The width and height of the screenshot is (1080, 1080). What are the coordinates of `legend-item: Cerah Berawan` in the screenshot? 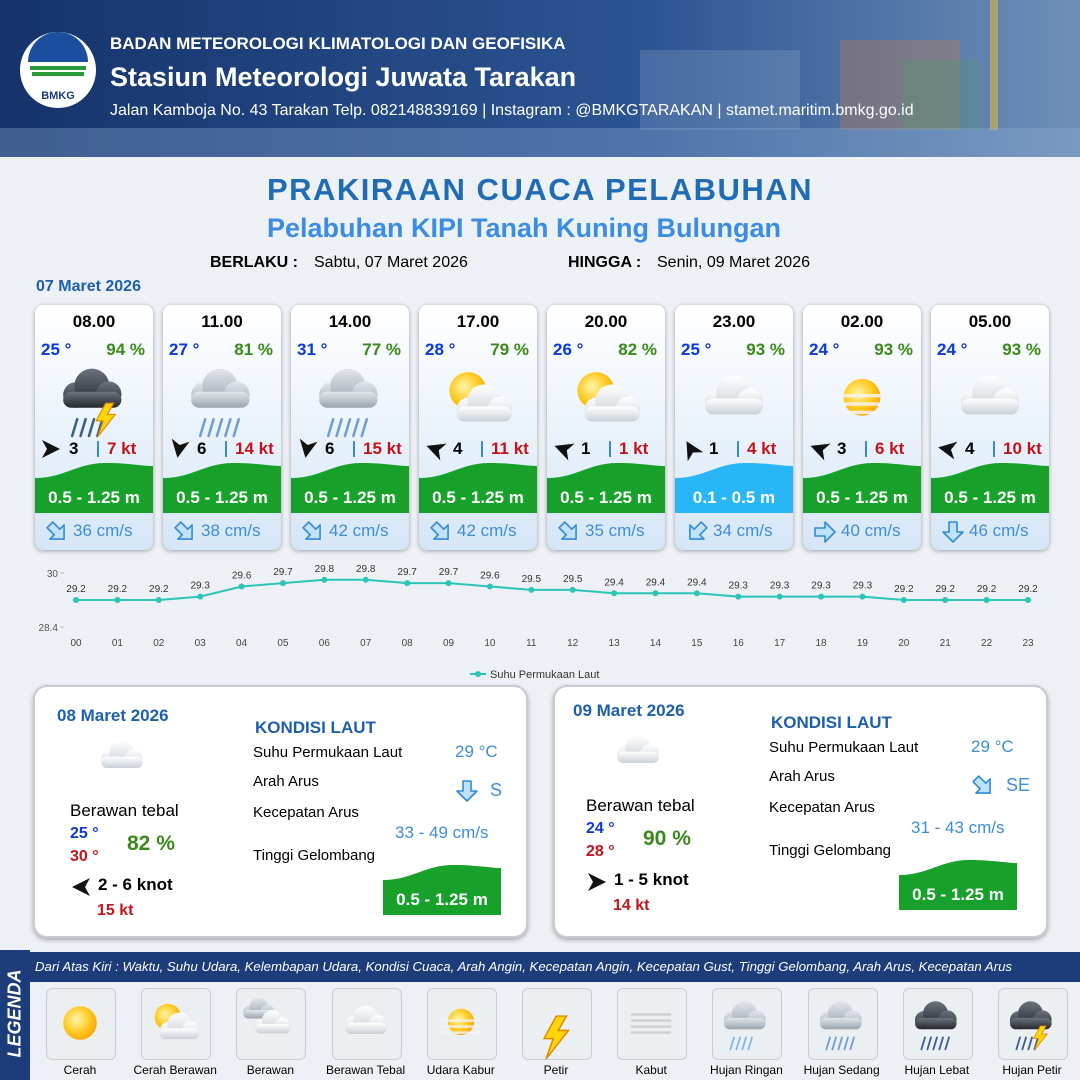 It's located at (175, 1070).